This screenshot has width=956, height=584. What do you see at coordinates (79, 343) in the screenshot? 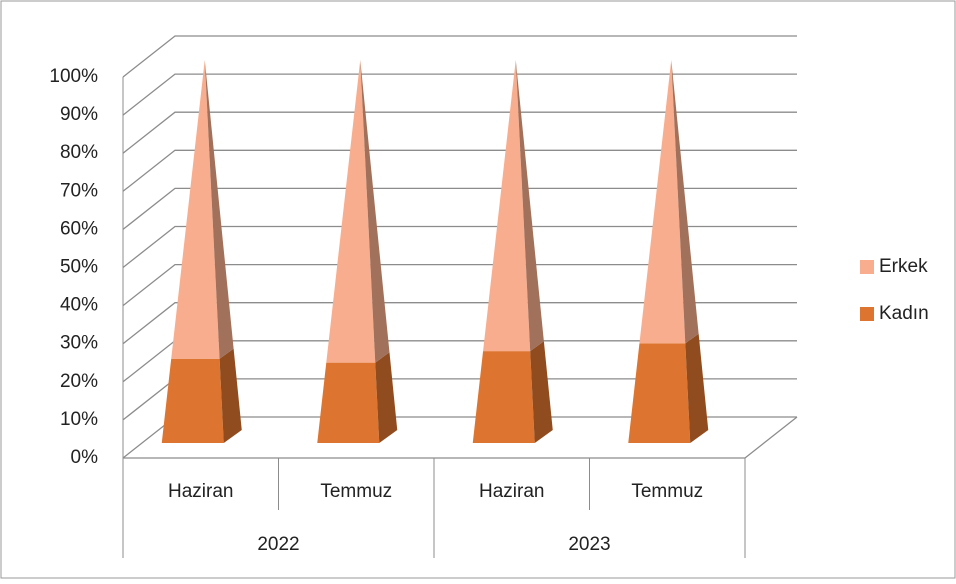
I see `y-tick-label: 30%` at bounding box center [79, 343].